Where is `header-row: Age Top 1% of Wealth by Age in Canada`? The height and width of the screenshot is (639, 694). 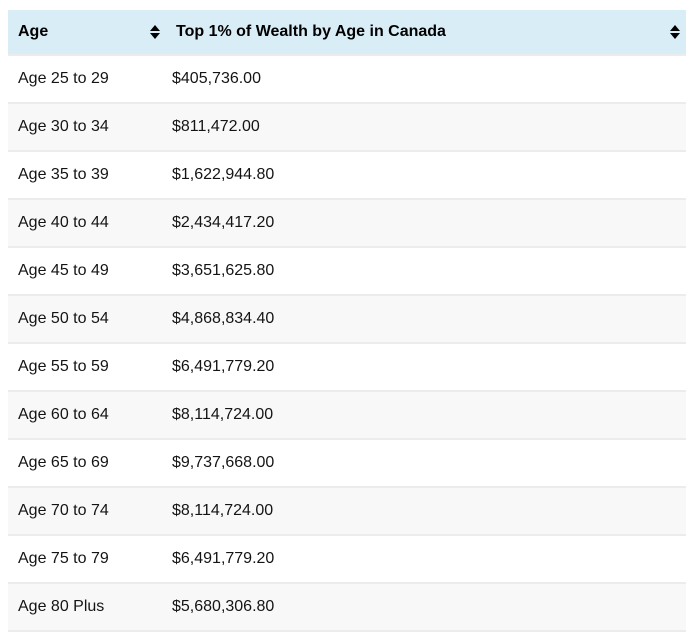 header-row: Age Top 1% of Wealth by Age in Canada is located at coordinates (347, 32).